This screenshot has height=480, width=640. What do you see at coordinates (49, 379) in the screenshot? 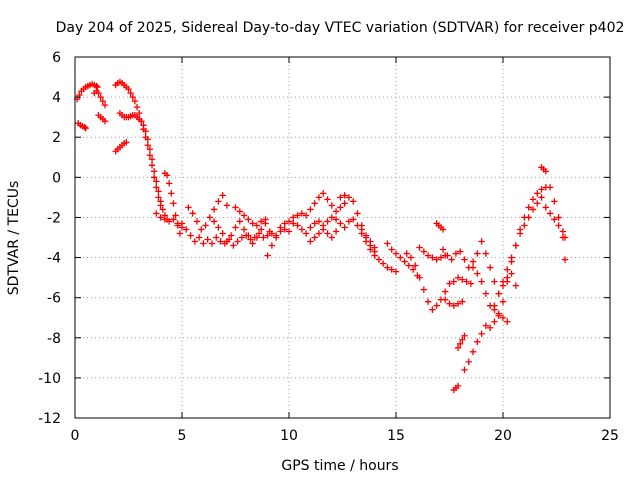
I see `y-tick-label: -10` at bounding box center [49, 379].